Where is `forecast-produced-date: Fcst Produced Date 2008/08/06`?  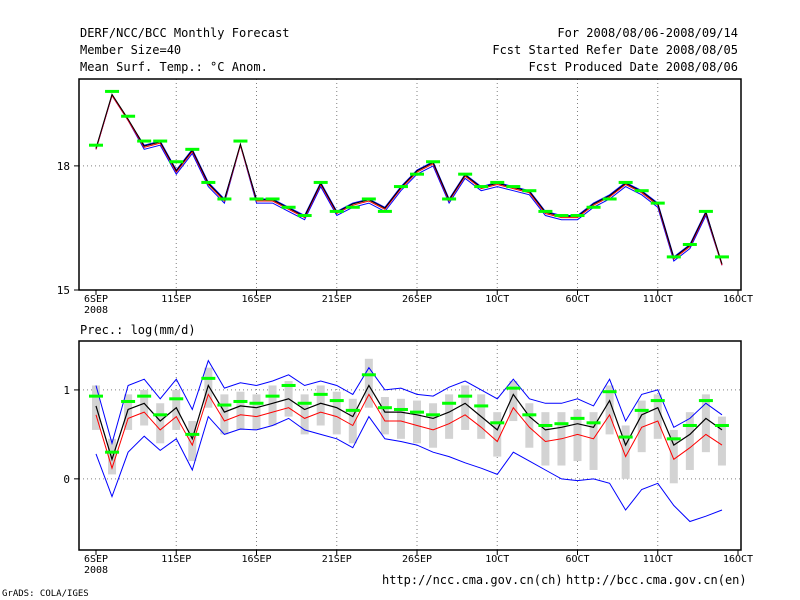 forecast-produced-date: Fcst Produced Date 2008/08/06 is located at coordinates (633, 67).